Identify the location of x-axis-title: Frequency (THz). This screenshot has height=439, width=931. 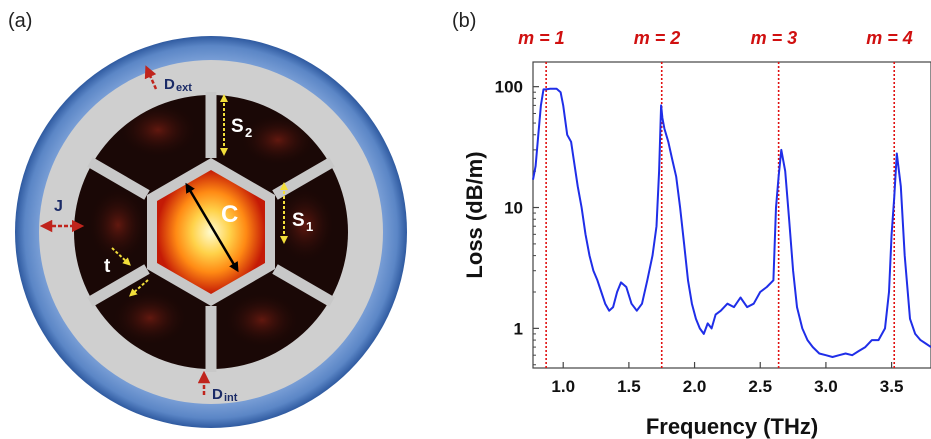
(732, 426).